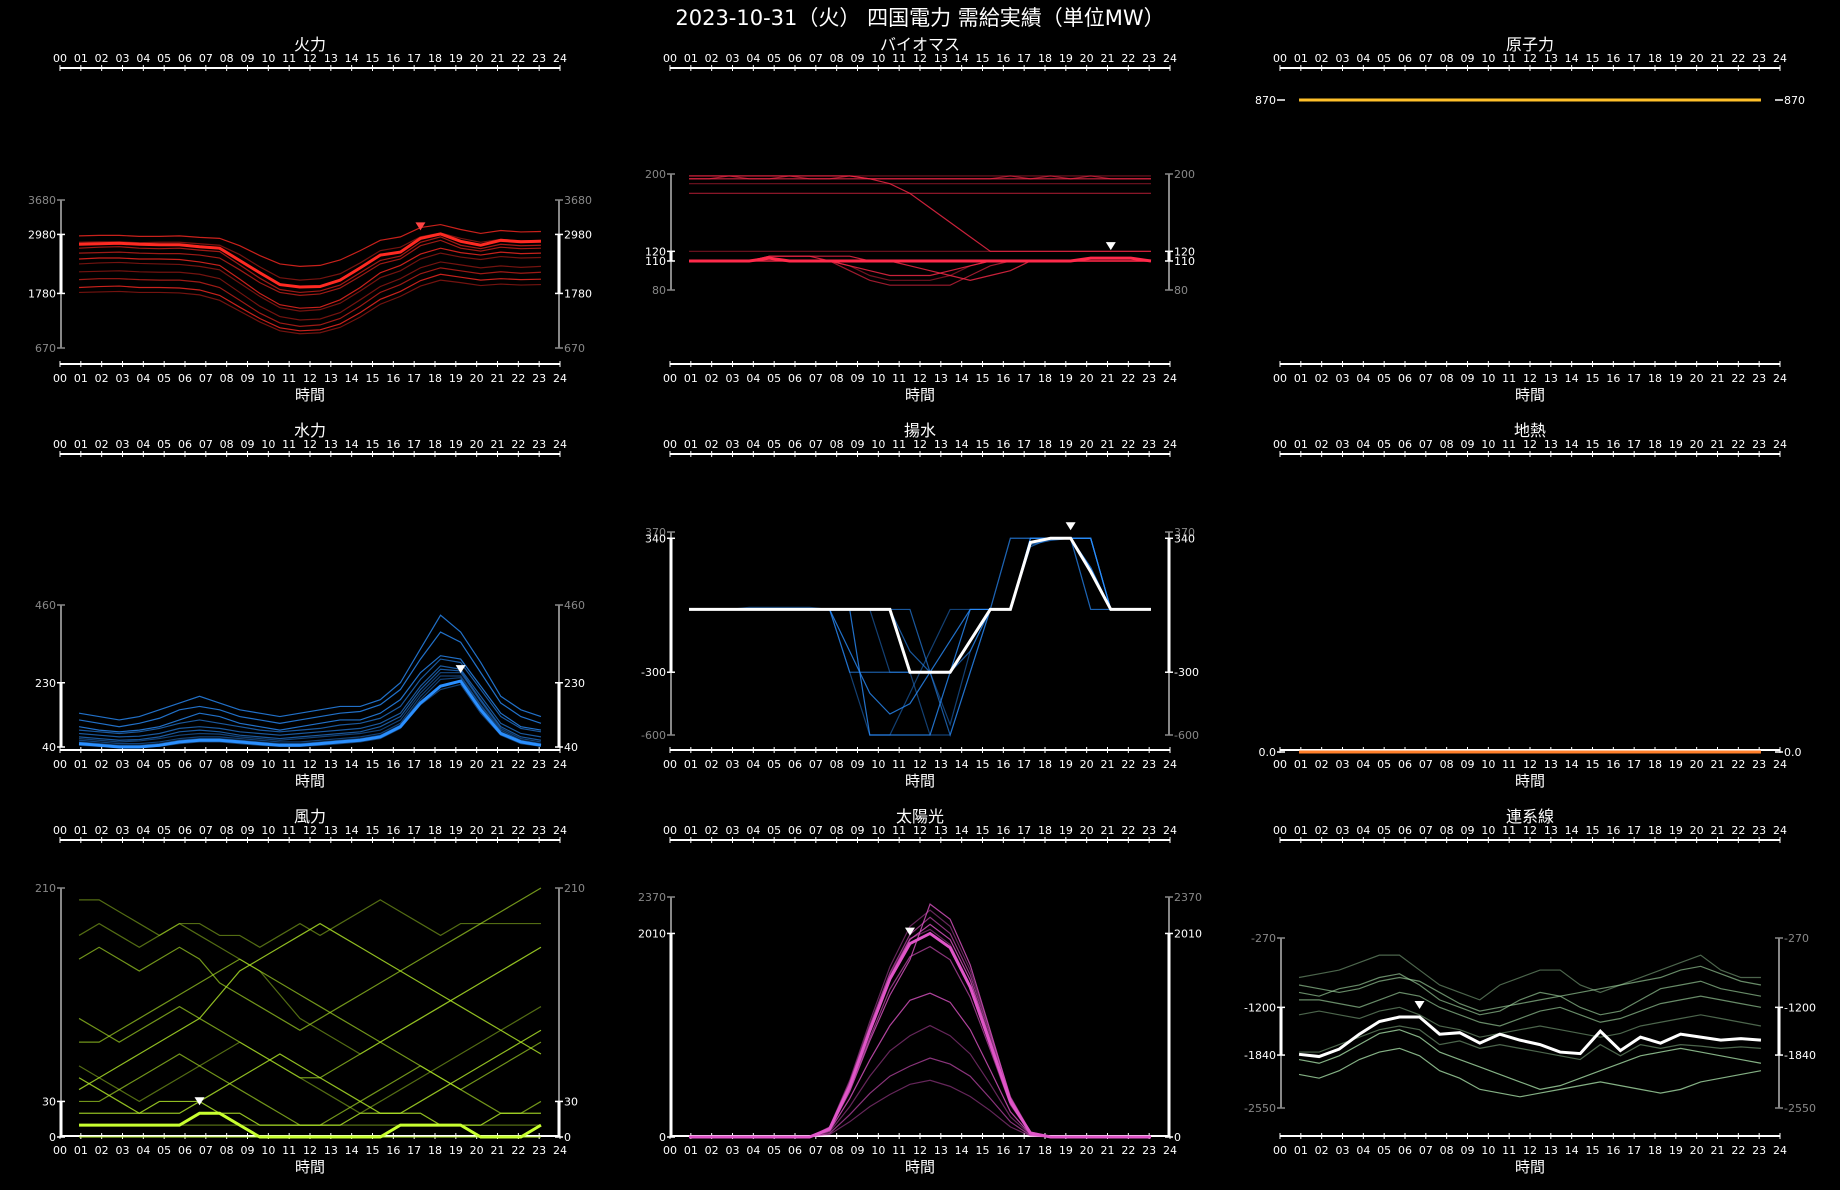  I want to click on y-tick-label: 230, so click(574, 683).